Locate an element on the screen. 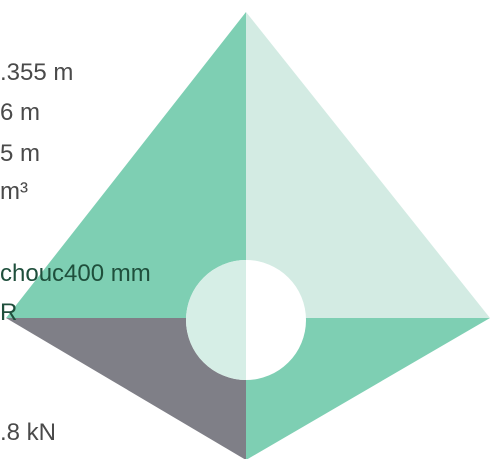 This screenshot has height=459, width=491. text-line-1: .355 m is located at coordinates (37, 72).